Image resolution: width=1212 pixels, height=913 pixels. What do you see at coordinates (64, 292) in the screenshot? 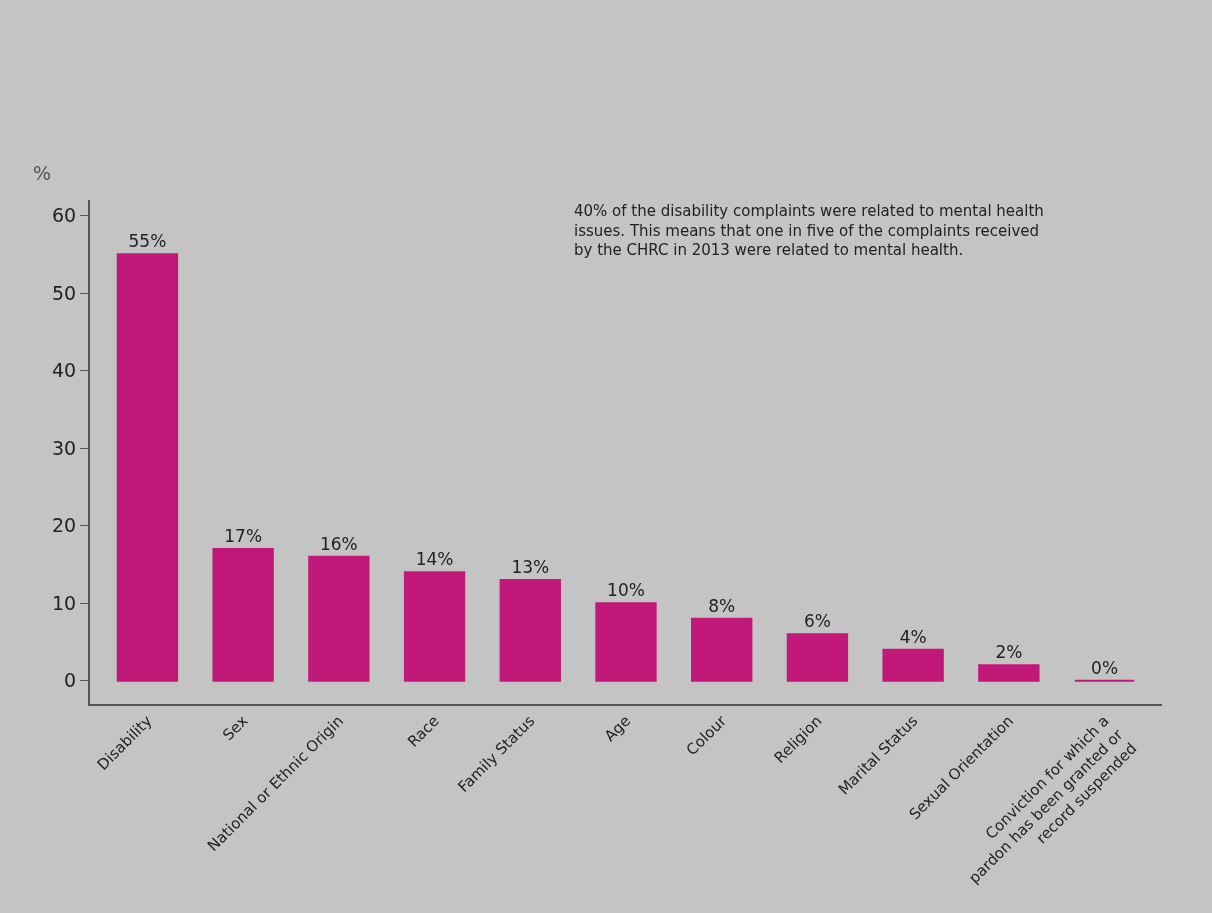
I see `y-tick-label: 50` at bounding box center [64, 292].